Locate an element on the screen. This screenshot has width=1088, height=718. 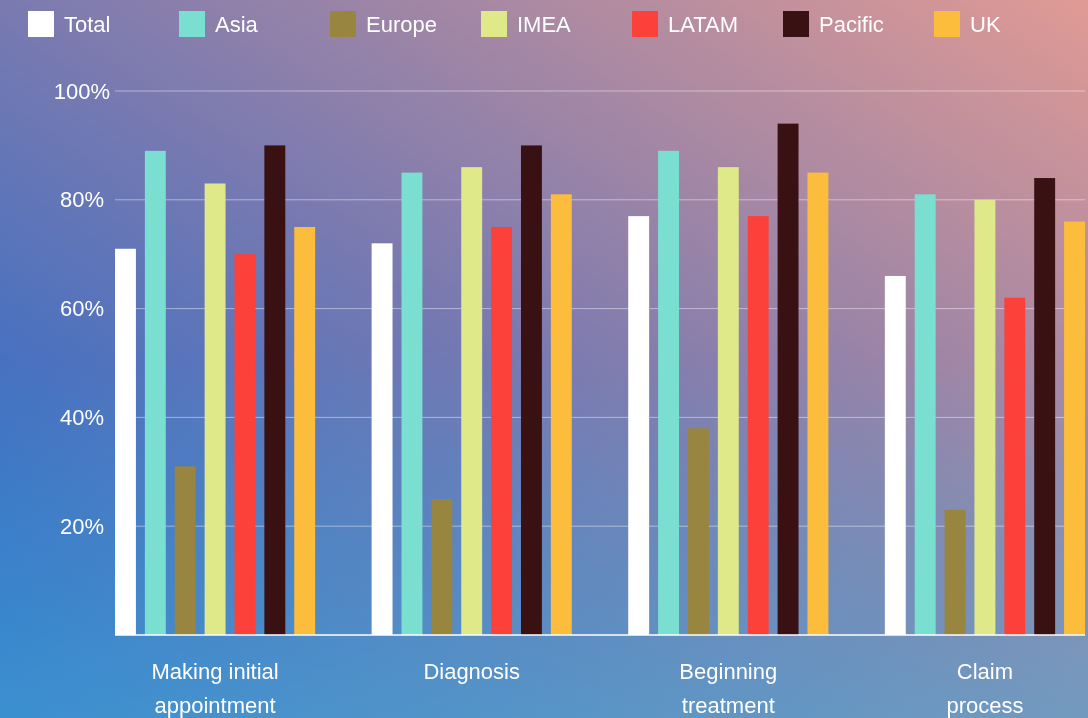
legend-label: IMEA is located at coordinates (544, 24).